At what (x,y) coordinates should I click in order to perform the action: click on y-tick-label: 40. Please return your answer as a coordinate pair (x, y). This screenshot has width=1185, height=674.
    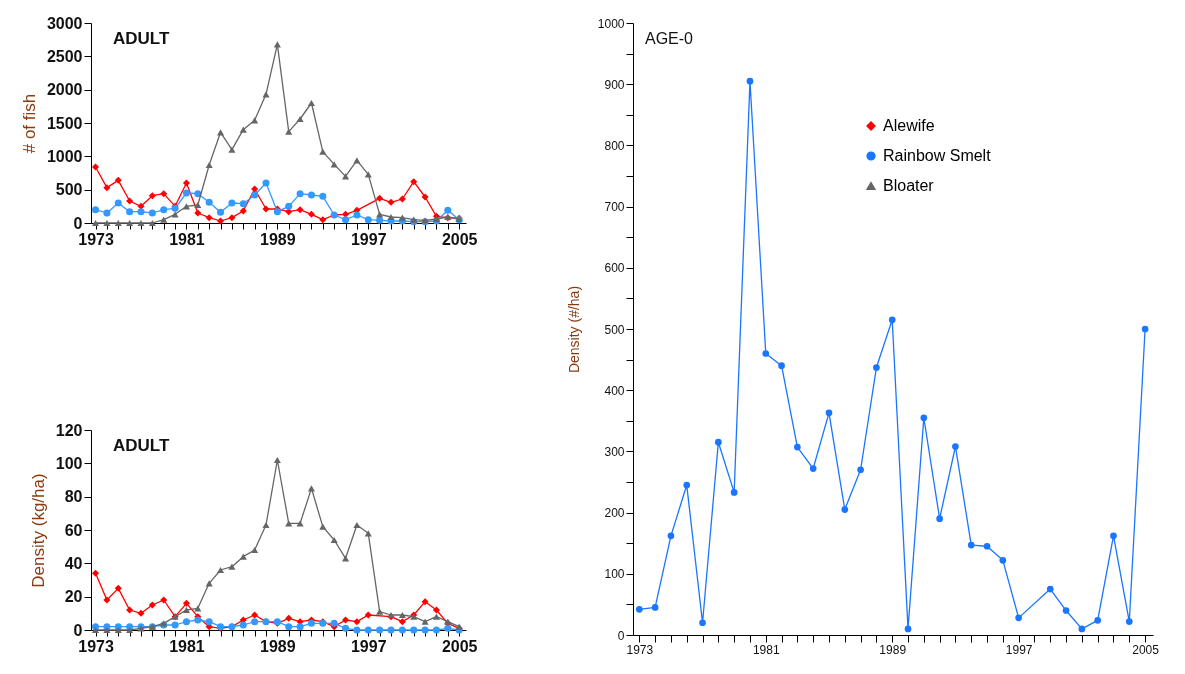
    Looking at the image, I should click on (73, 563).